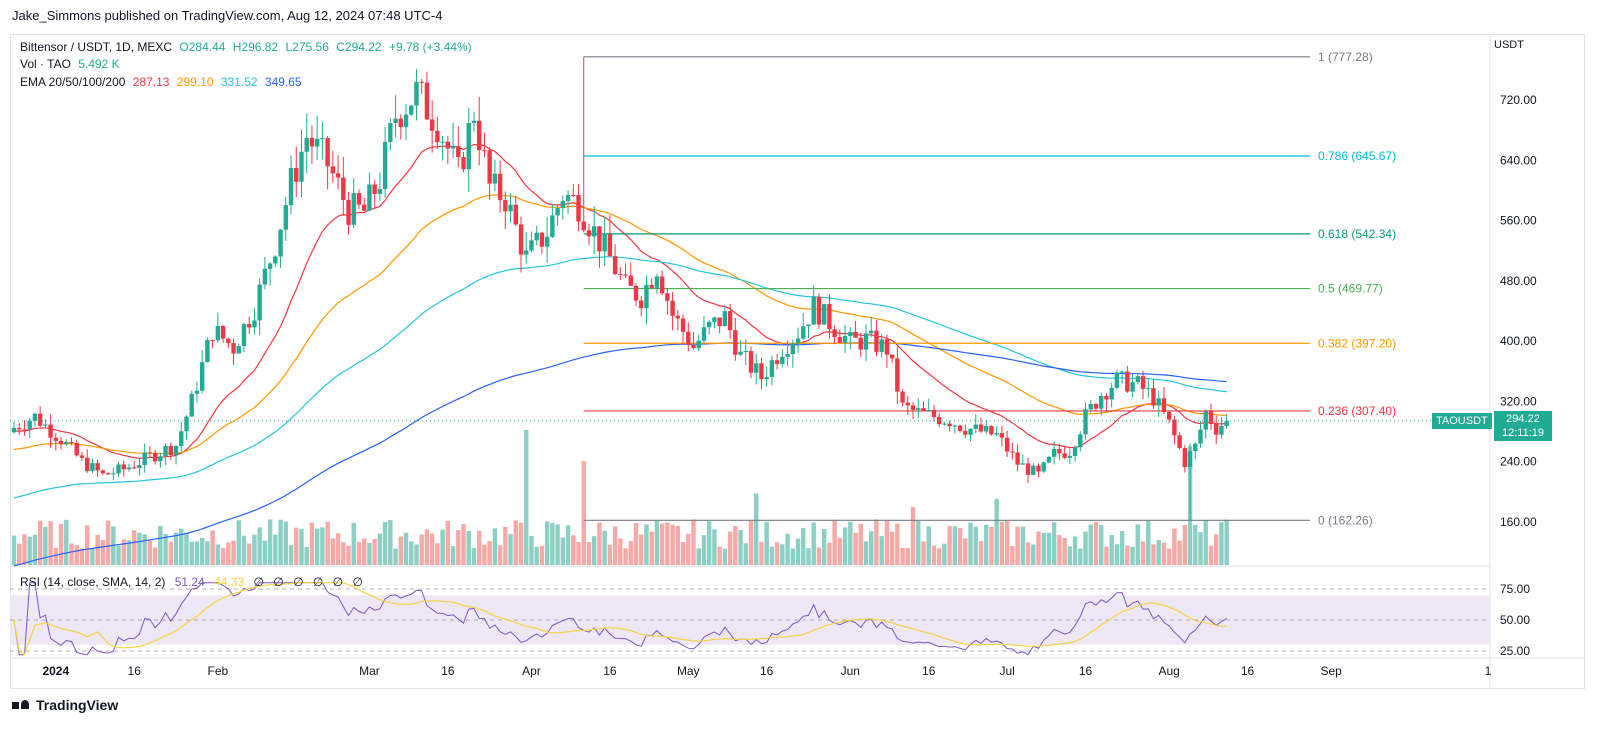  What do you see at coordinates (72, 64) in the screenshot?
I see `volume-legend: Vol · TAO 5.492 K` at bounding box center [72, 64].